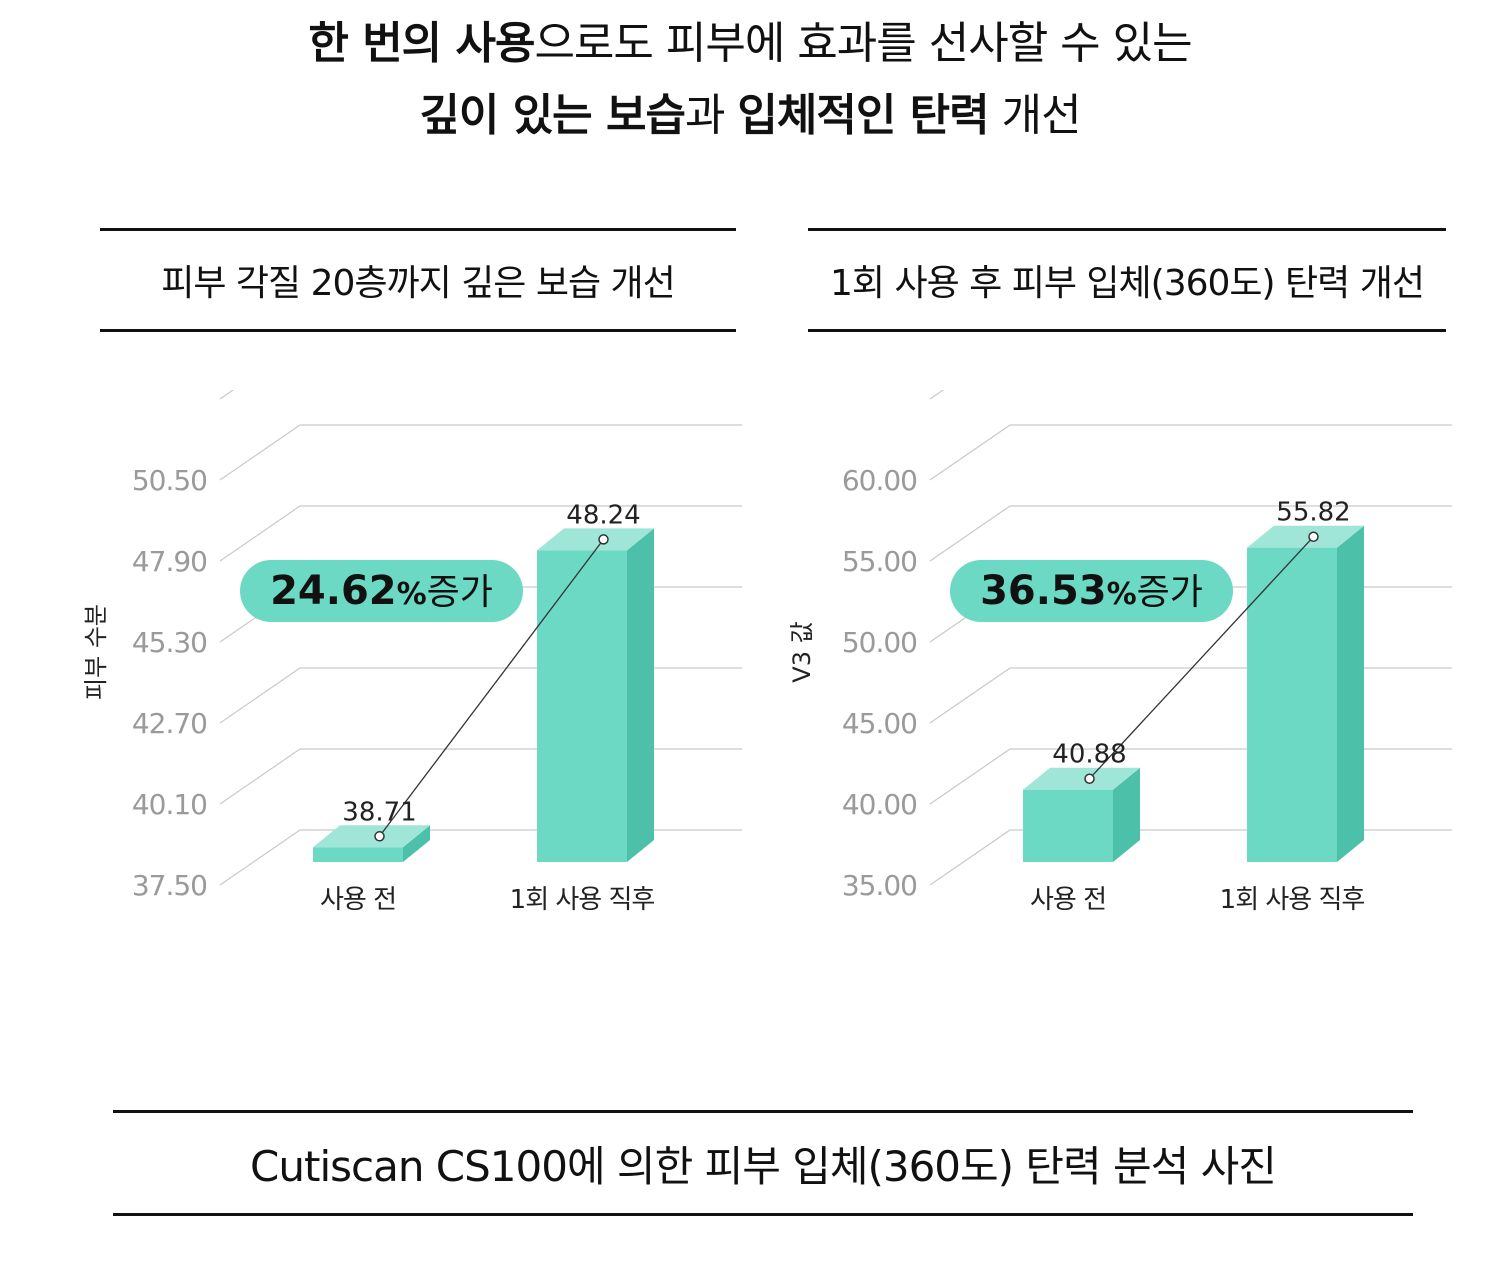  I want to click on line1-segment: 한 번의 사용, so click(421, 43).